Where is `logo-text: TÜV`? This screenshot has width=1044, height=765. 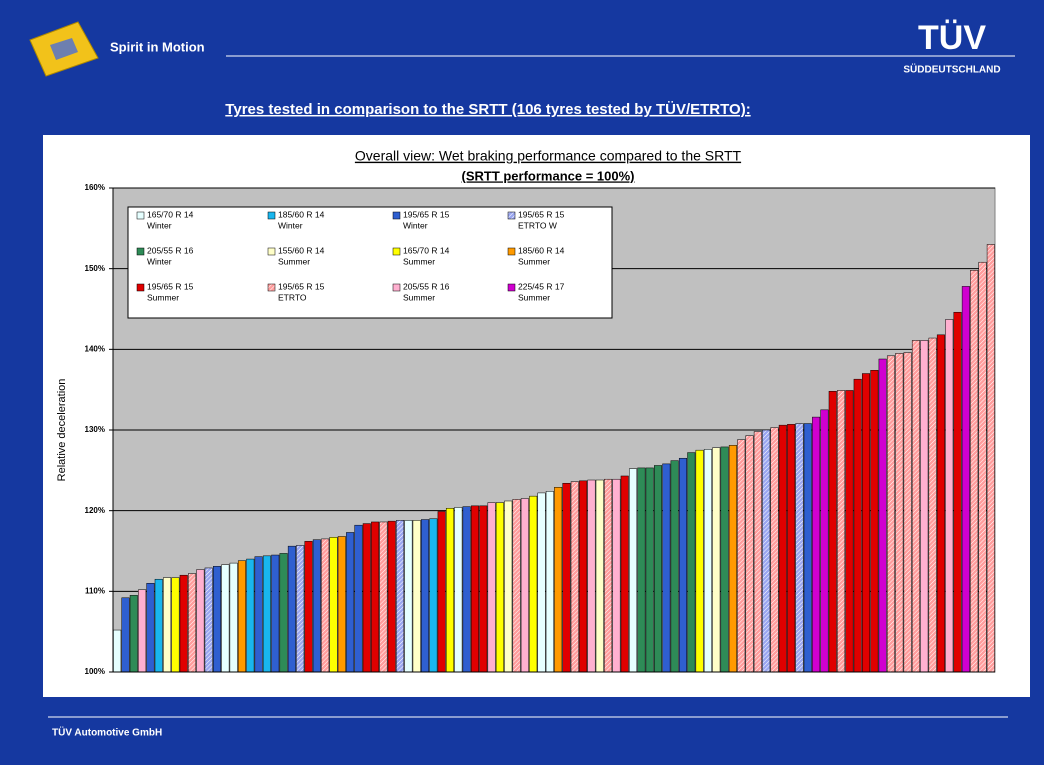 logo-text: TÜV is located at coordinates (952, 38).